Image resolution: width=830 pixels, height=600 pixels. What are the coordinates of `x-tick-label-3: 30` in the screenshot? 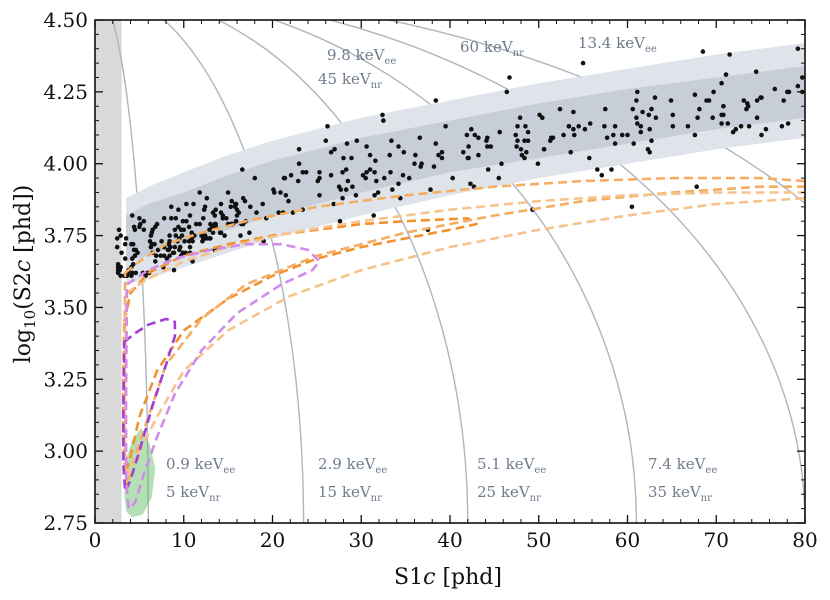 It's located at (361, 540).